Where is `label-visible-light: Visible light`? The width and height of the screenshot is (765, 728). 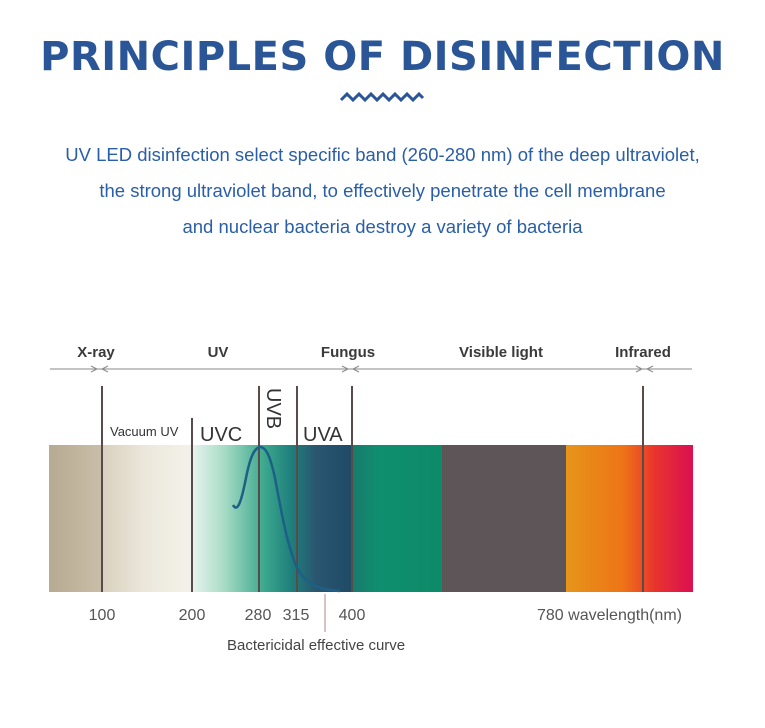 label-visible-light: Visible light is located at coordinates (501, 352).